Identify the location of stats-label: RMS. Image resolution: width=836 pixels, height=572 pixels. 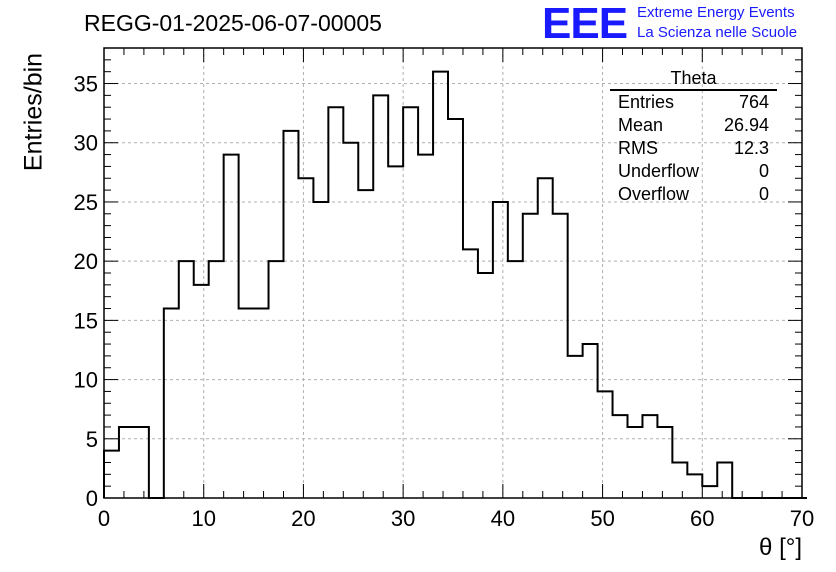
(638, 148).